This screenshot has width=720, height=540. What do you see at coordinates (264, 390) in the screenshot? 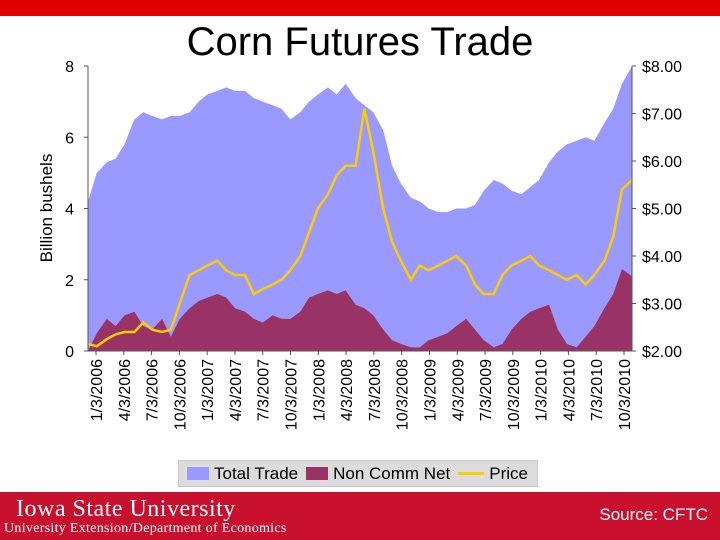
I see `x-tick-label: 7/3/2007` at bounding box center [264, 390].